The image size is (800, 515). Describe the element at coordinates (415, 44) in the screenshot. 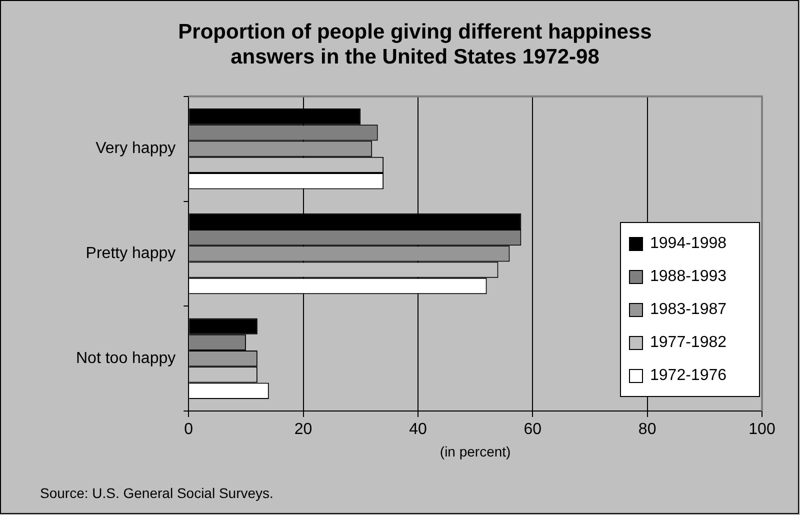

I see `chart-title: Proportion of people giving different happiness answers in the United States 1972-98` at that location.